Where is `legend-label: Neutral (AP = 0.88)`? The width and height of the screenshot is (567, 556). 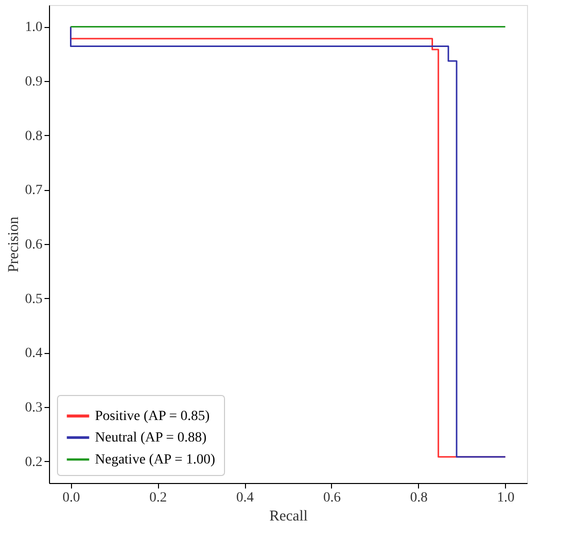
legend-label: Neutral (AP = 0.88) is located at coordinates (151, 438).